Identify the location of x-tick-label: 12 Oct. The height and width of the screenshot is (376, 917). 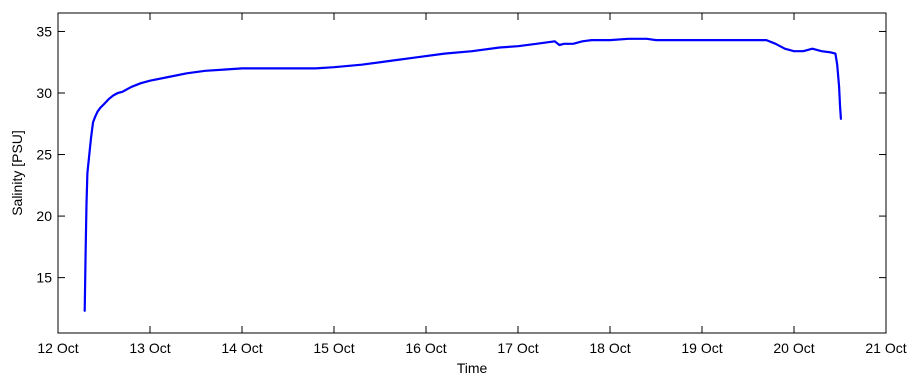
(57, 348).